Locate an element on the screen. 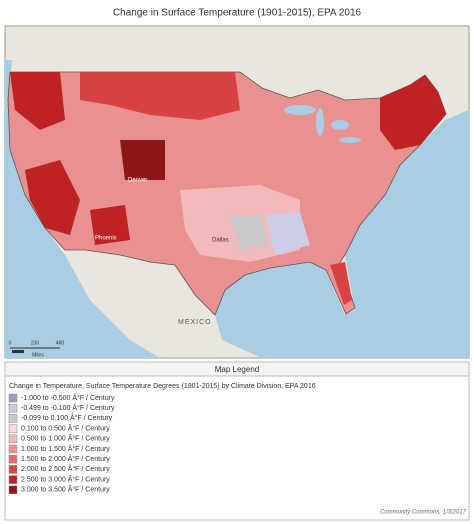 The image size is (474, 524). legend-label: 2.500 to 3.000 Â°F / Century is located at coordinates (65, 478).